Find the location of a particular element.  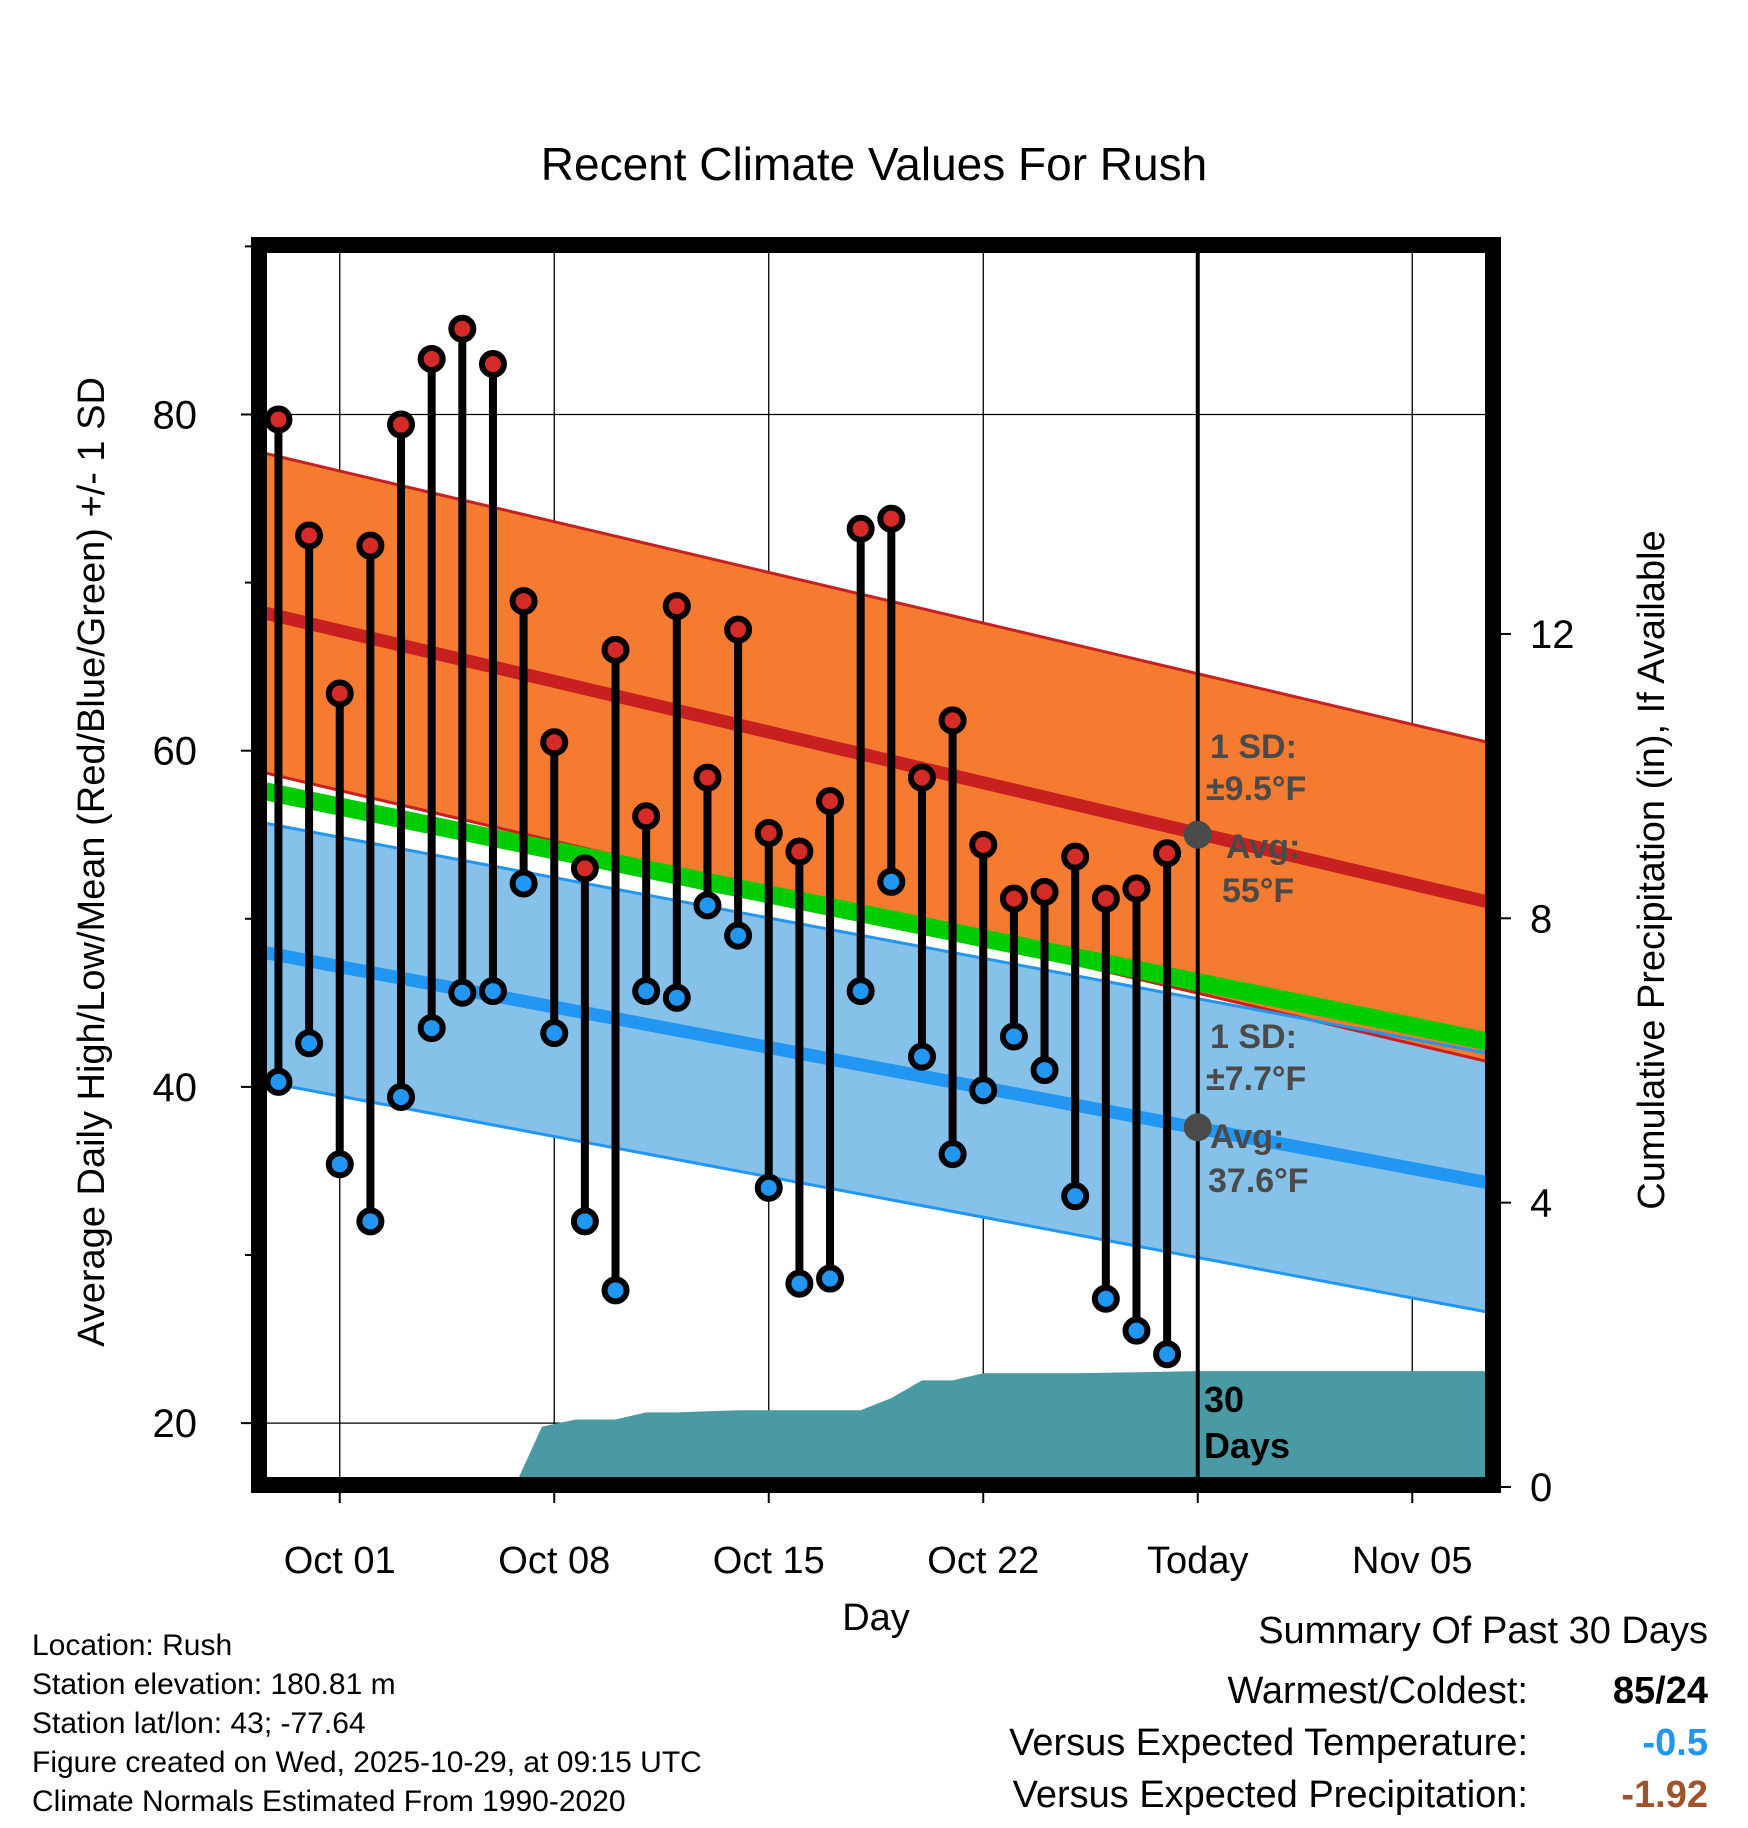

low-sd-label: 1 SD: is located at coordinates (1253, 1037).